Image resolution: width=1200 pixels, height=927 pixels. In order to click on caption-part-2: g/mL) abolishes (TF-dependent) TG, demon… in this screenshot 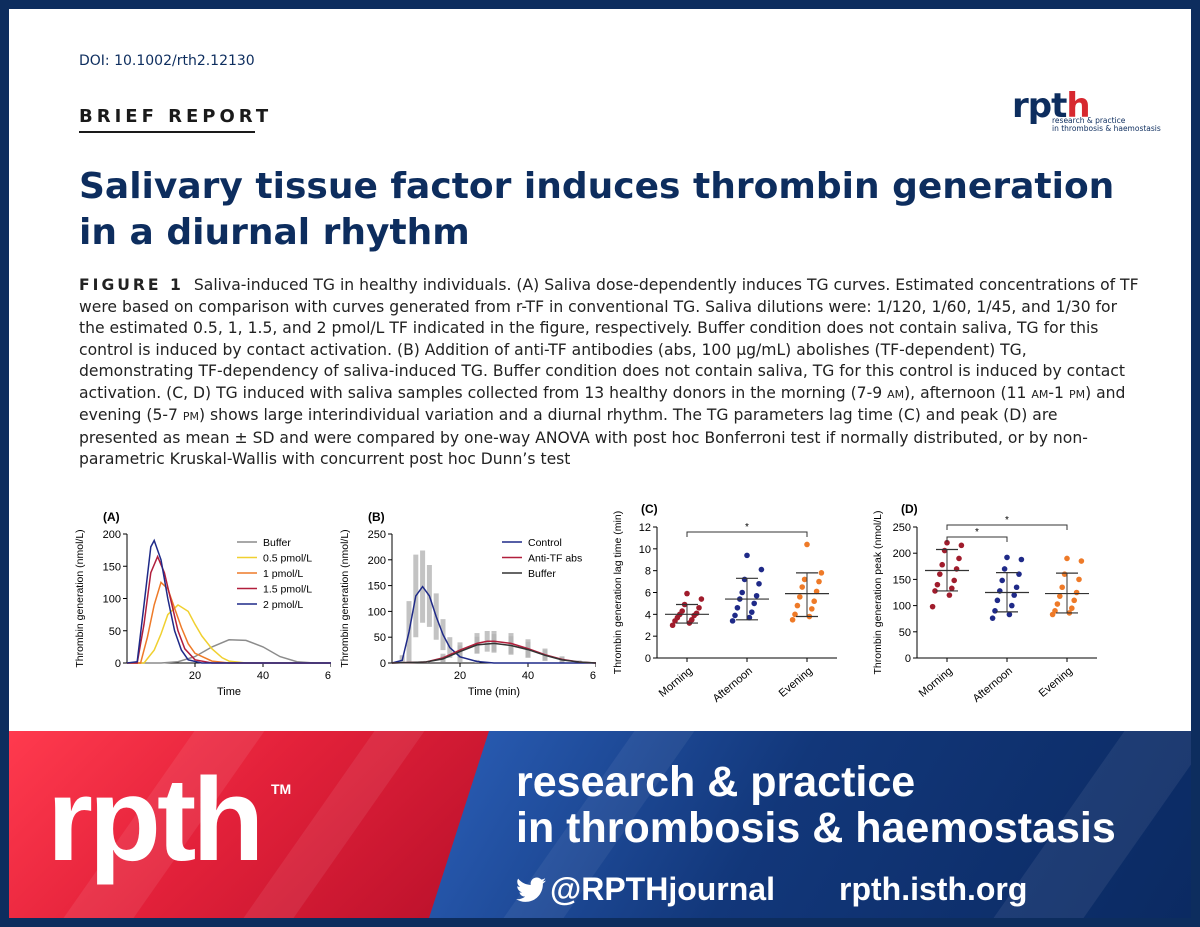, I will do `click(602, 371)`.